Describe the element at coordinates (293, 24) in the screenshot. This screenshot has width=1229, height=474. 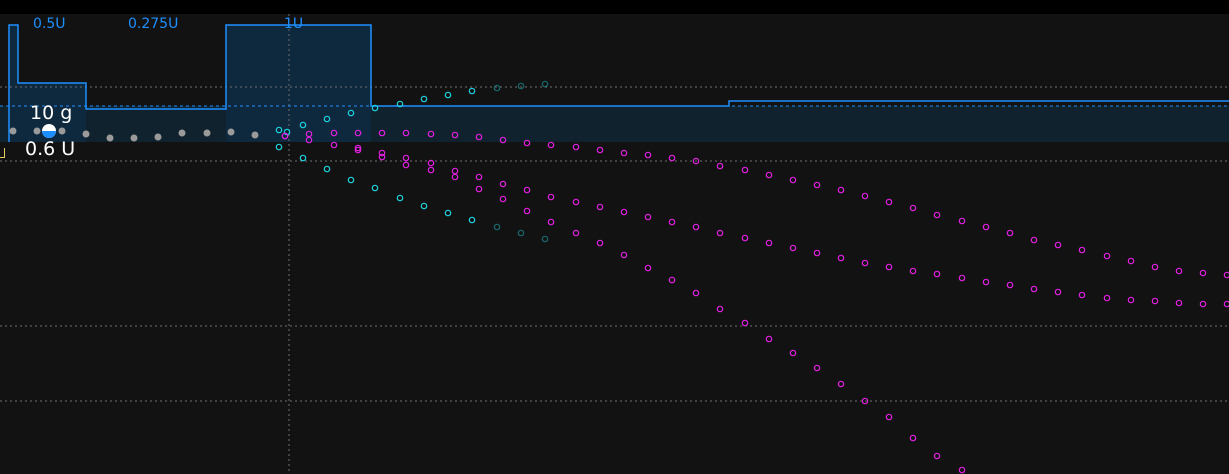
I see `basal-label-3: 1U` at that location.